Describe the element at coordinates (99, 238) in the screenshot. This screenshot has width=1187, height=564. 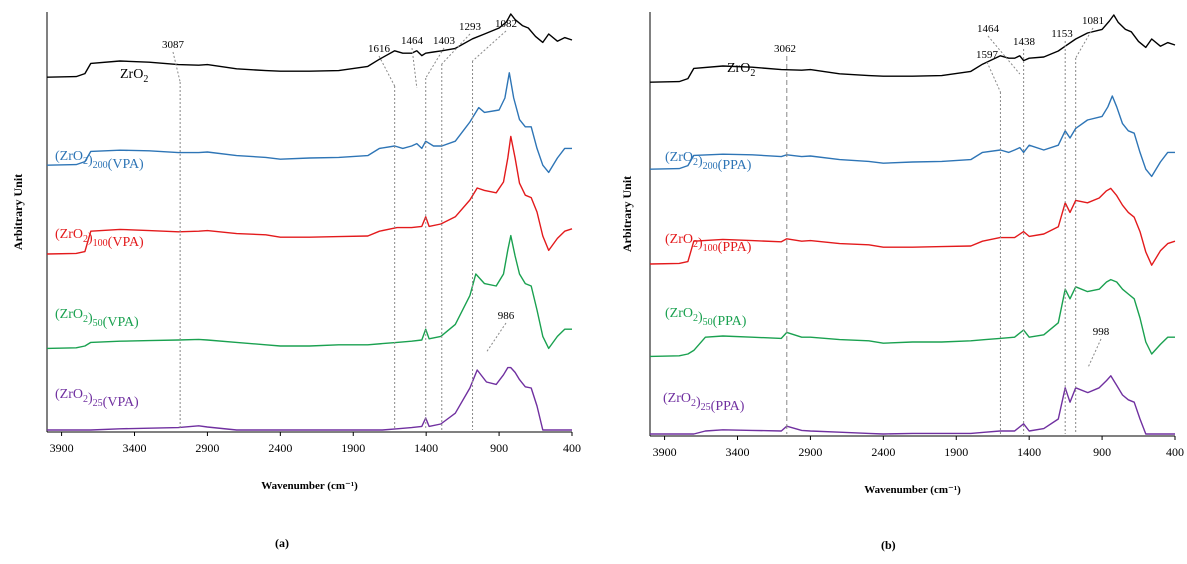
I see `series-label: (ZrO2)100(VPA)` at that location.